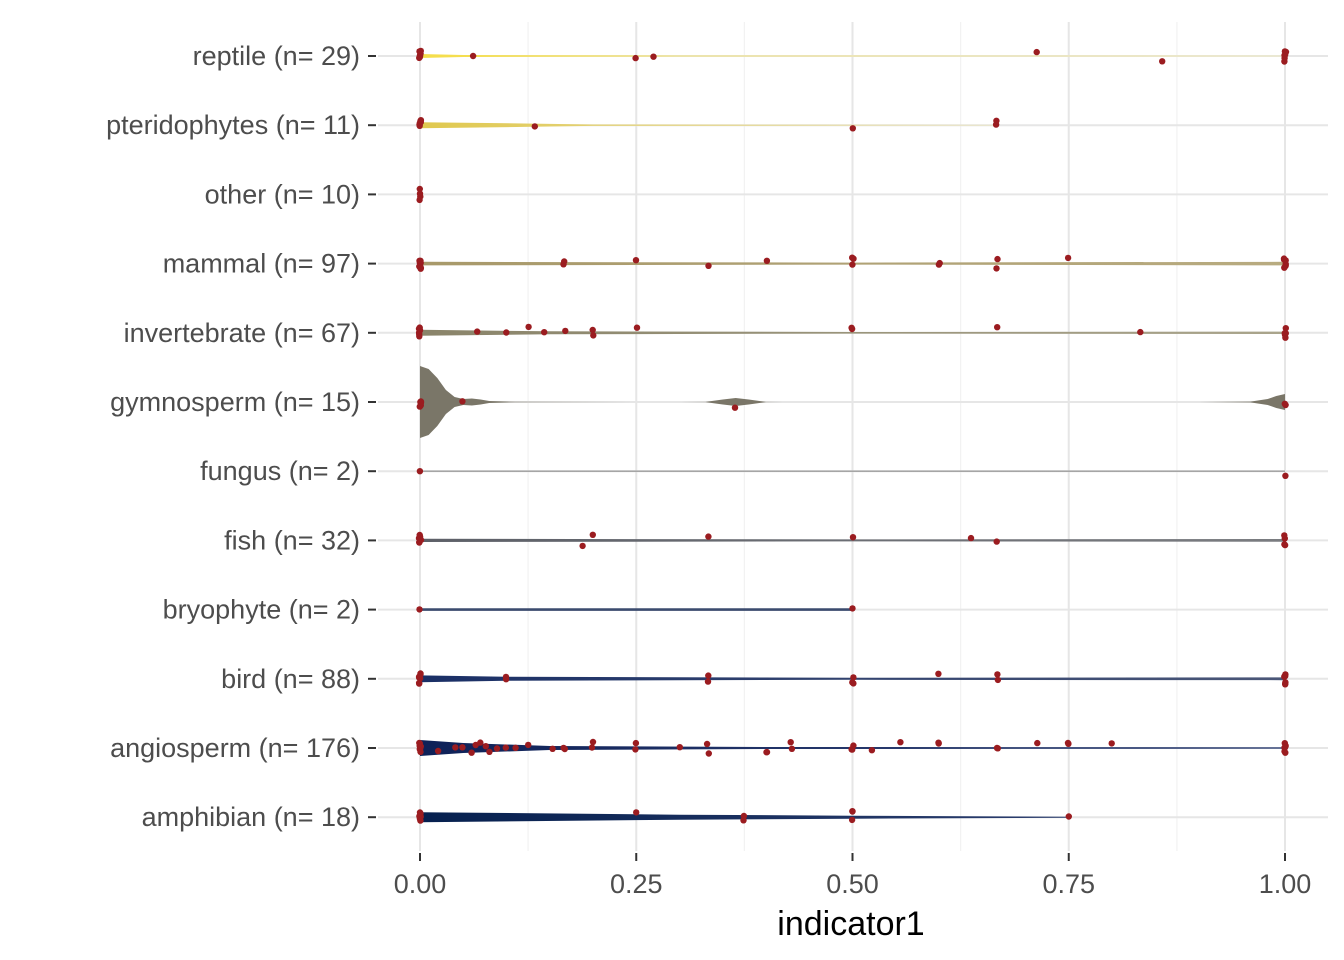 This screenshot has height=960, width=1344. I want to click on x-axis: 0.00 0.25 0.50 0.75 1.00, so click(853, 876).